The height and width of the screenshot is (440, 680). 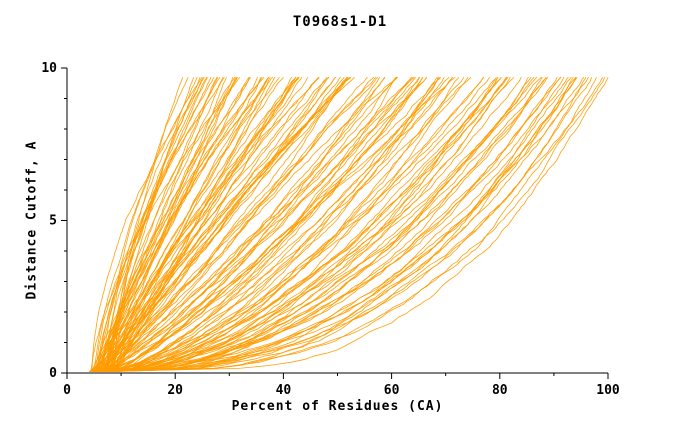 What do you see at coordinates (340, 22) in the screenshot?
I see `chart-title: T0968s1-D1` at bounding box center [340, 22].